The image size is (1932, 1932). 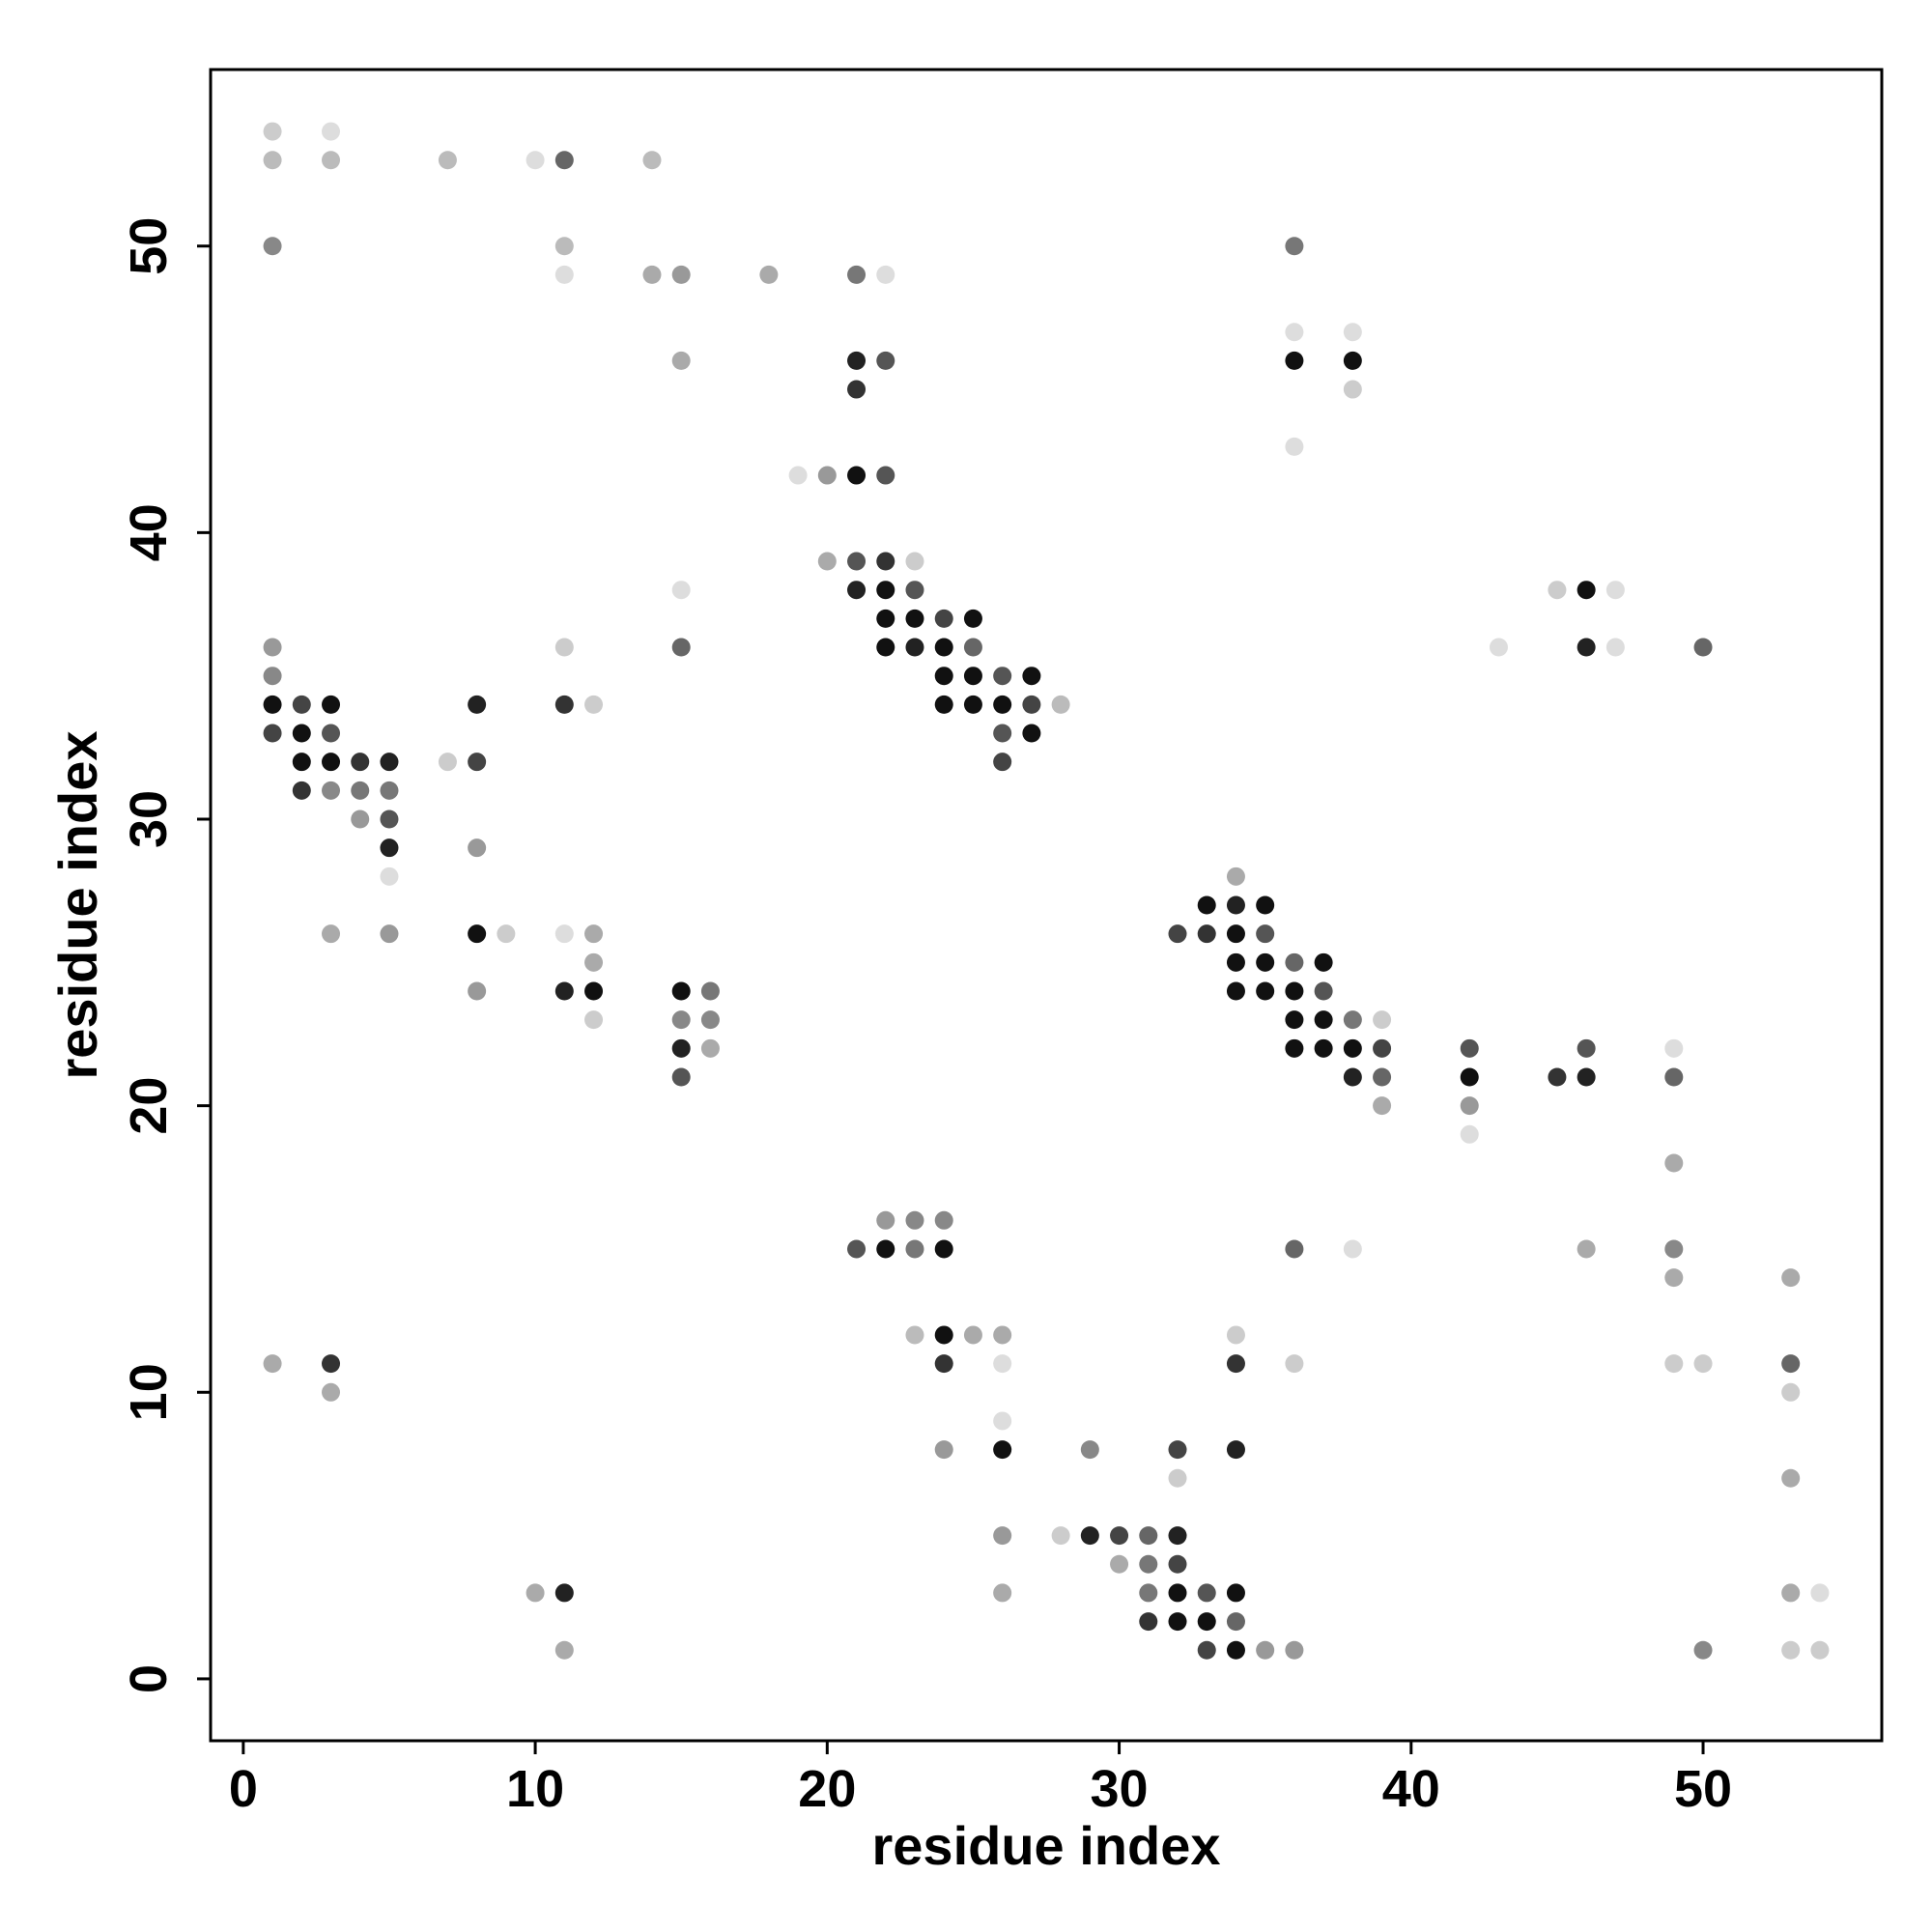 I want to click on y-tick-label: 50, so click(x=149, y=246).